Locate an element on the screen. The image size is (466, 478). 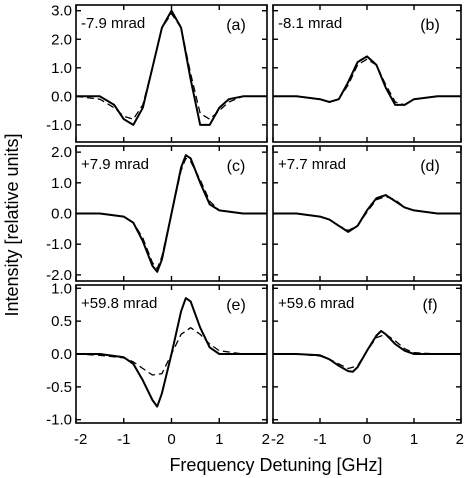
panel-a: 3.0 2.0 1.0 0.0 -1.0 -7.9 mrad (a) is located at coordinates (157, 73).